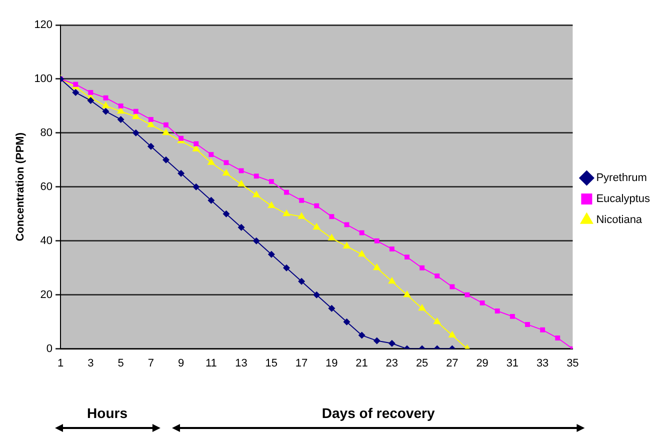 The height and width of the screenshot is (433, 670). I want to click on y-tick-label: 20, so click(46, 294).